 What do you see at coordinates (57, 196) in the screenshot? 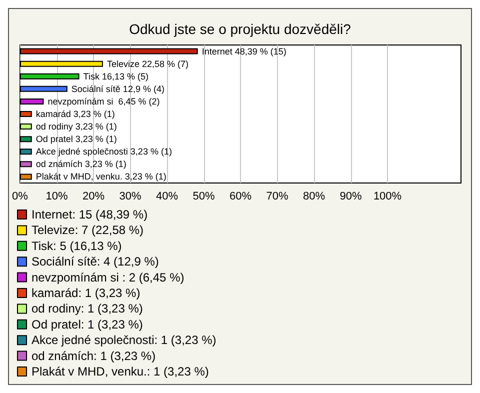
I see `x-tick-label: 10%` at bounding box center [57, 196].